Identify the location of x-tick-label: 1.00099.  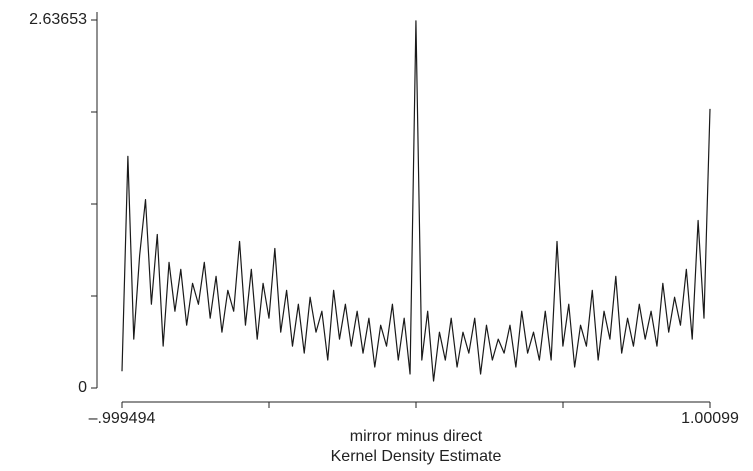
(710, 418).